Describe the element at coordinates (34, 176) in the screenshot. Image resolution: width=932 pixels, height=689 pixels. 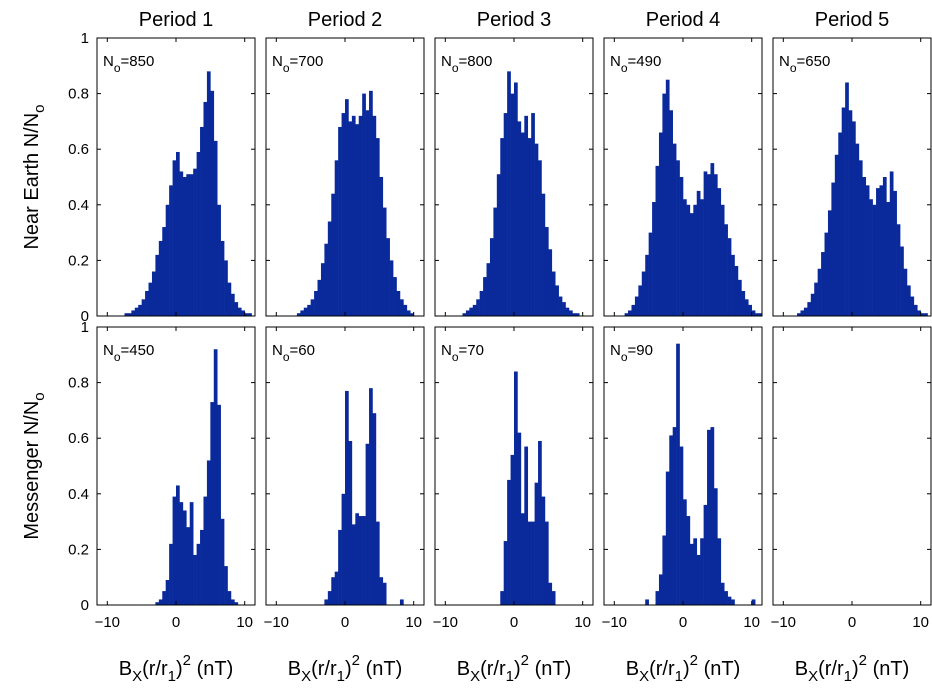
I see `row-y-axis-label: Near Earth N/No` at that location.